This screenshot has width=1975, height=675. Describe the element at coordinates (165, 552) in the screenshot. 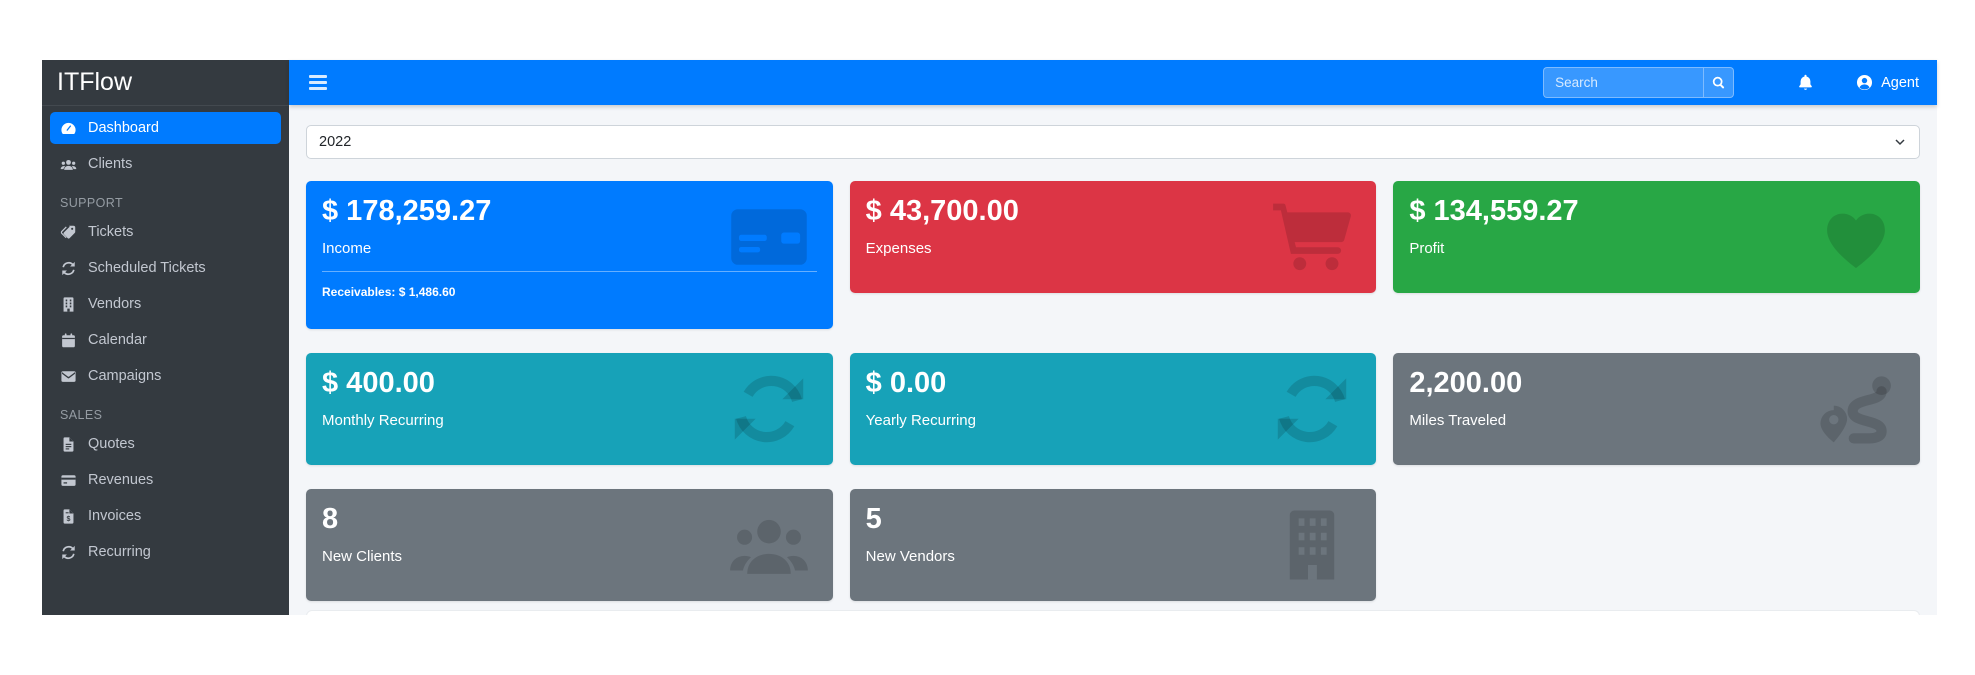

I see `sidebar-item-recurring: Recurring` at that location.